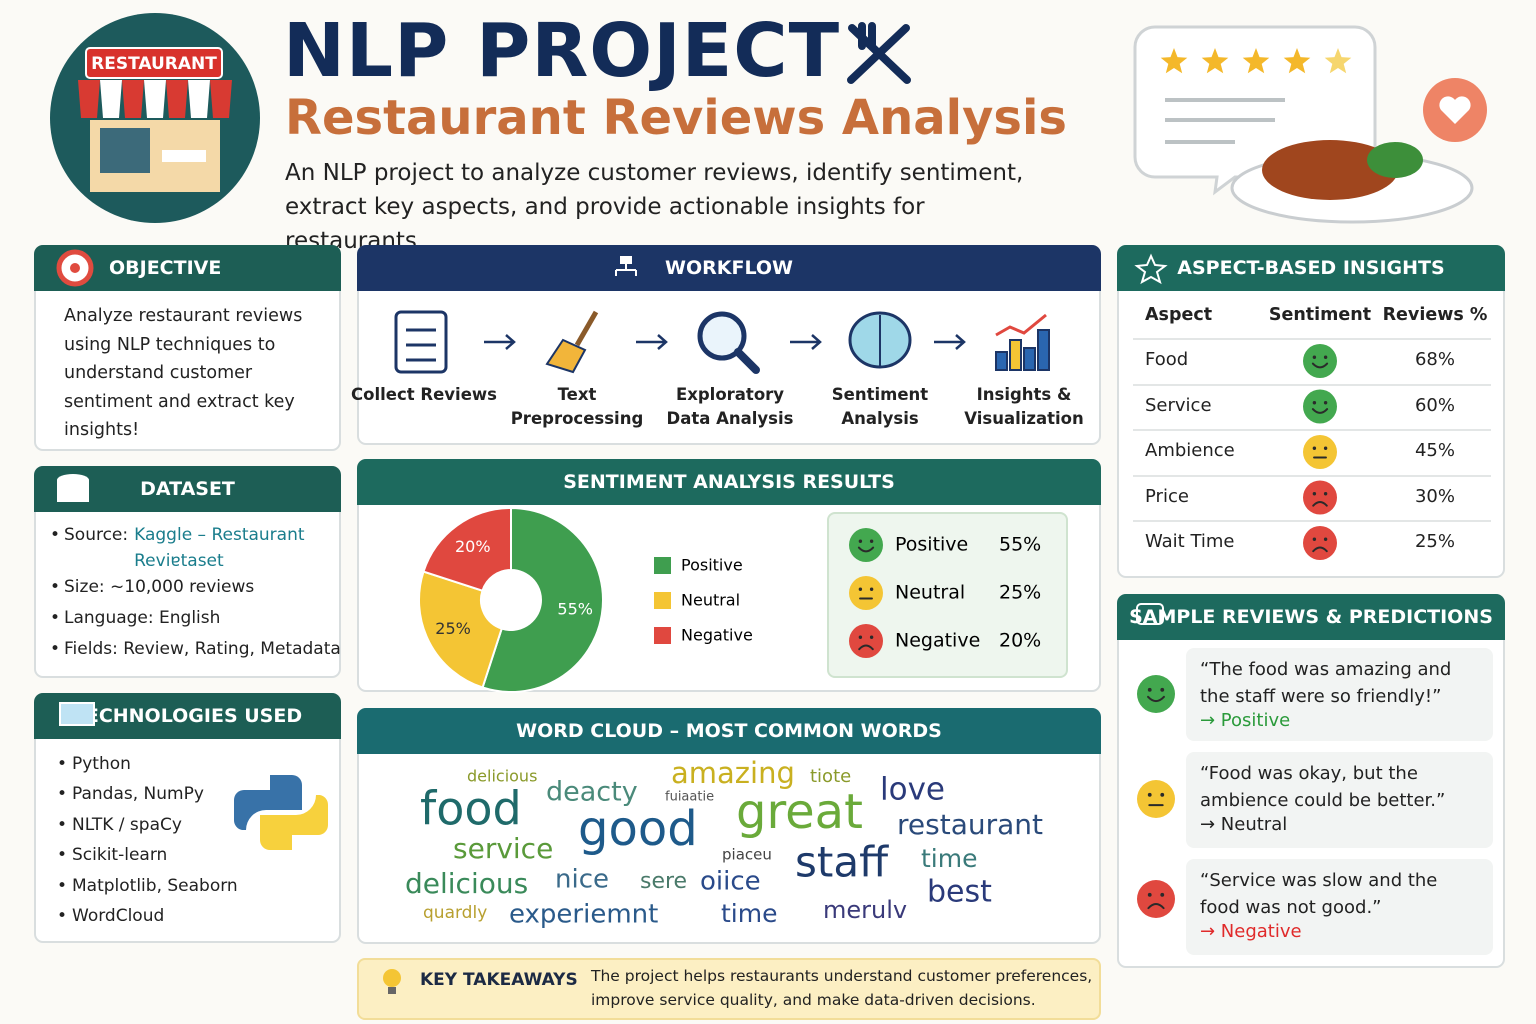 The image size is (1536, 1024). Describe the element at coordinates (730, 882) in the screenshot. I see `cloud-word: oiice` at that location.